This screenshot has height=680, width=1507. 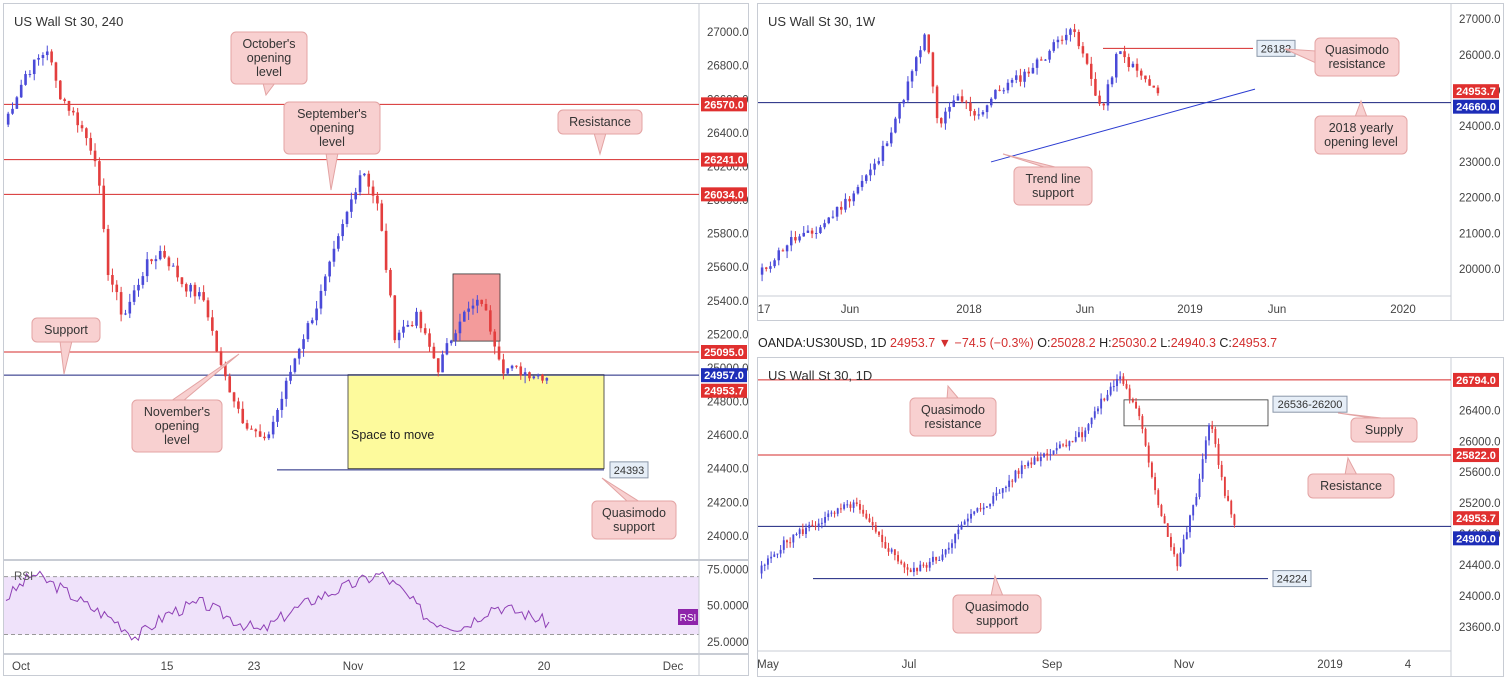 What do you see at coordinates (621, 490) in the screenshot?
I see `h4-callout-qm-support-pointer` at bounding box center [621, 490].